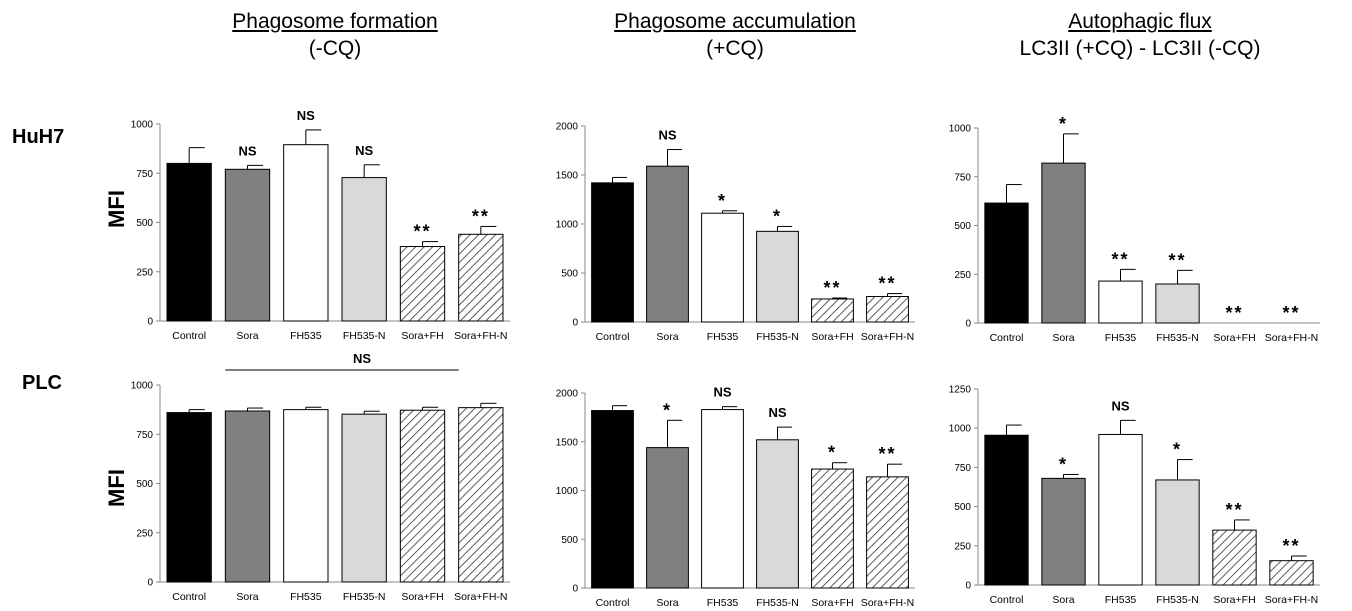 The width and height of the screenshot is (1352, 611). What do you see at coordinates (832, 453) in the screenshot?
I see `chart-5-annotation-5: *` at bounding box center [832, 453].